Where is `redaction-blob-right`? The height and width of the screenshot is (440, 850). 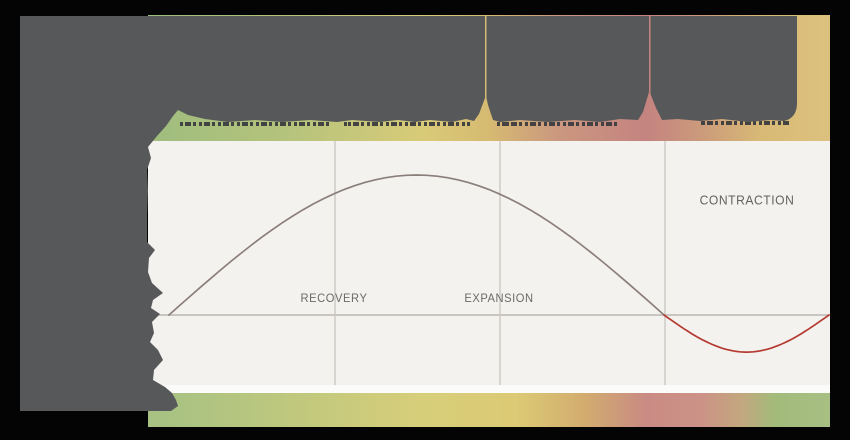
redaction-blob-right is located at coordinates (723, 69).